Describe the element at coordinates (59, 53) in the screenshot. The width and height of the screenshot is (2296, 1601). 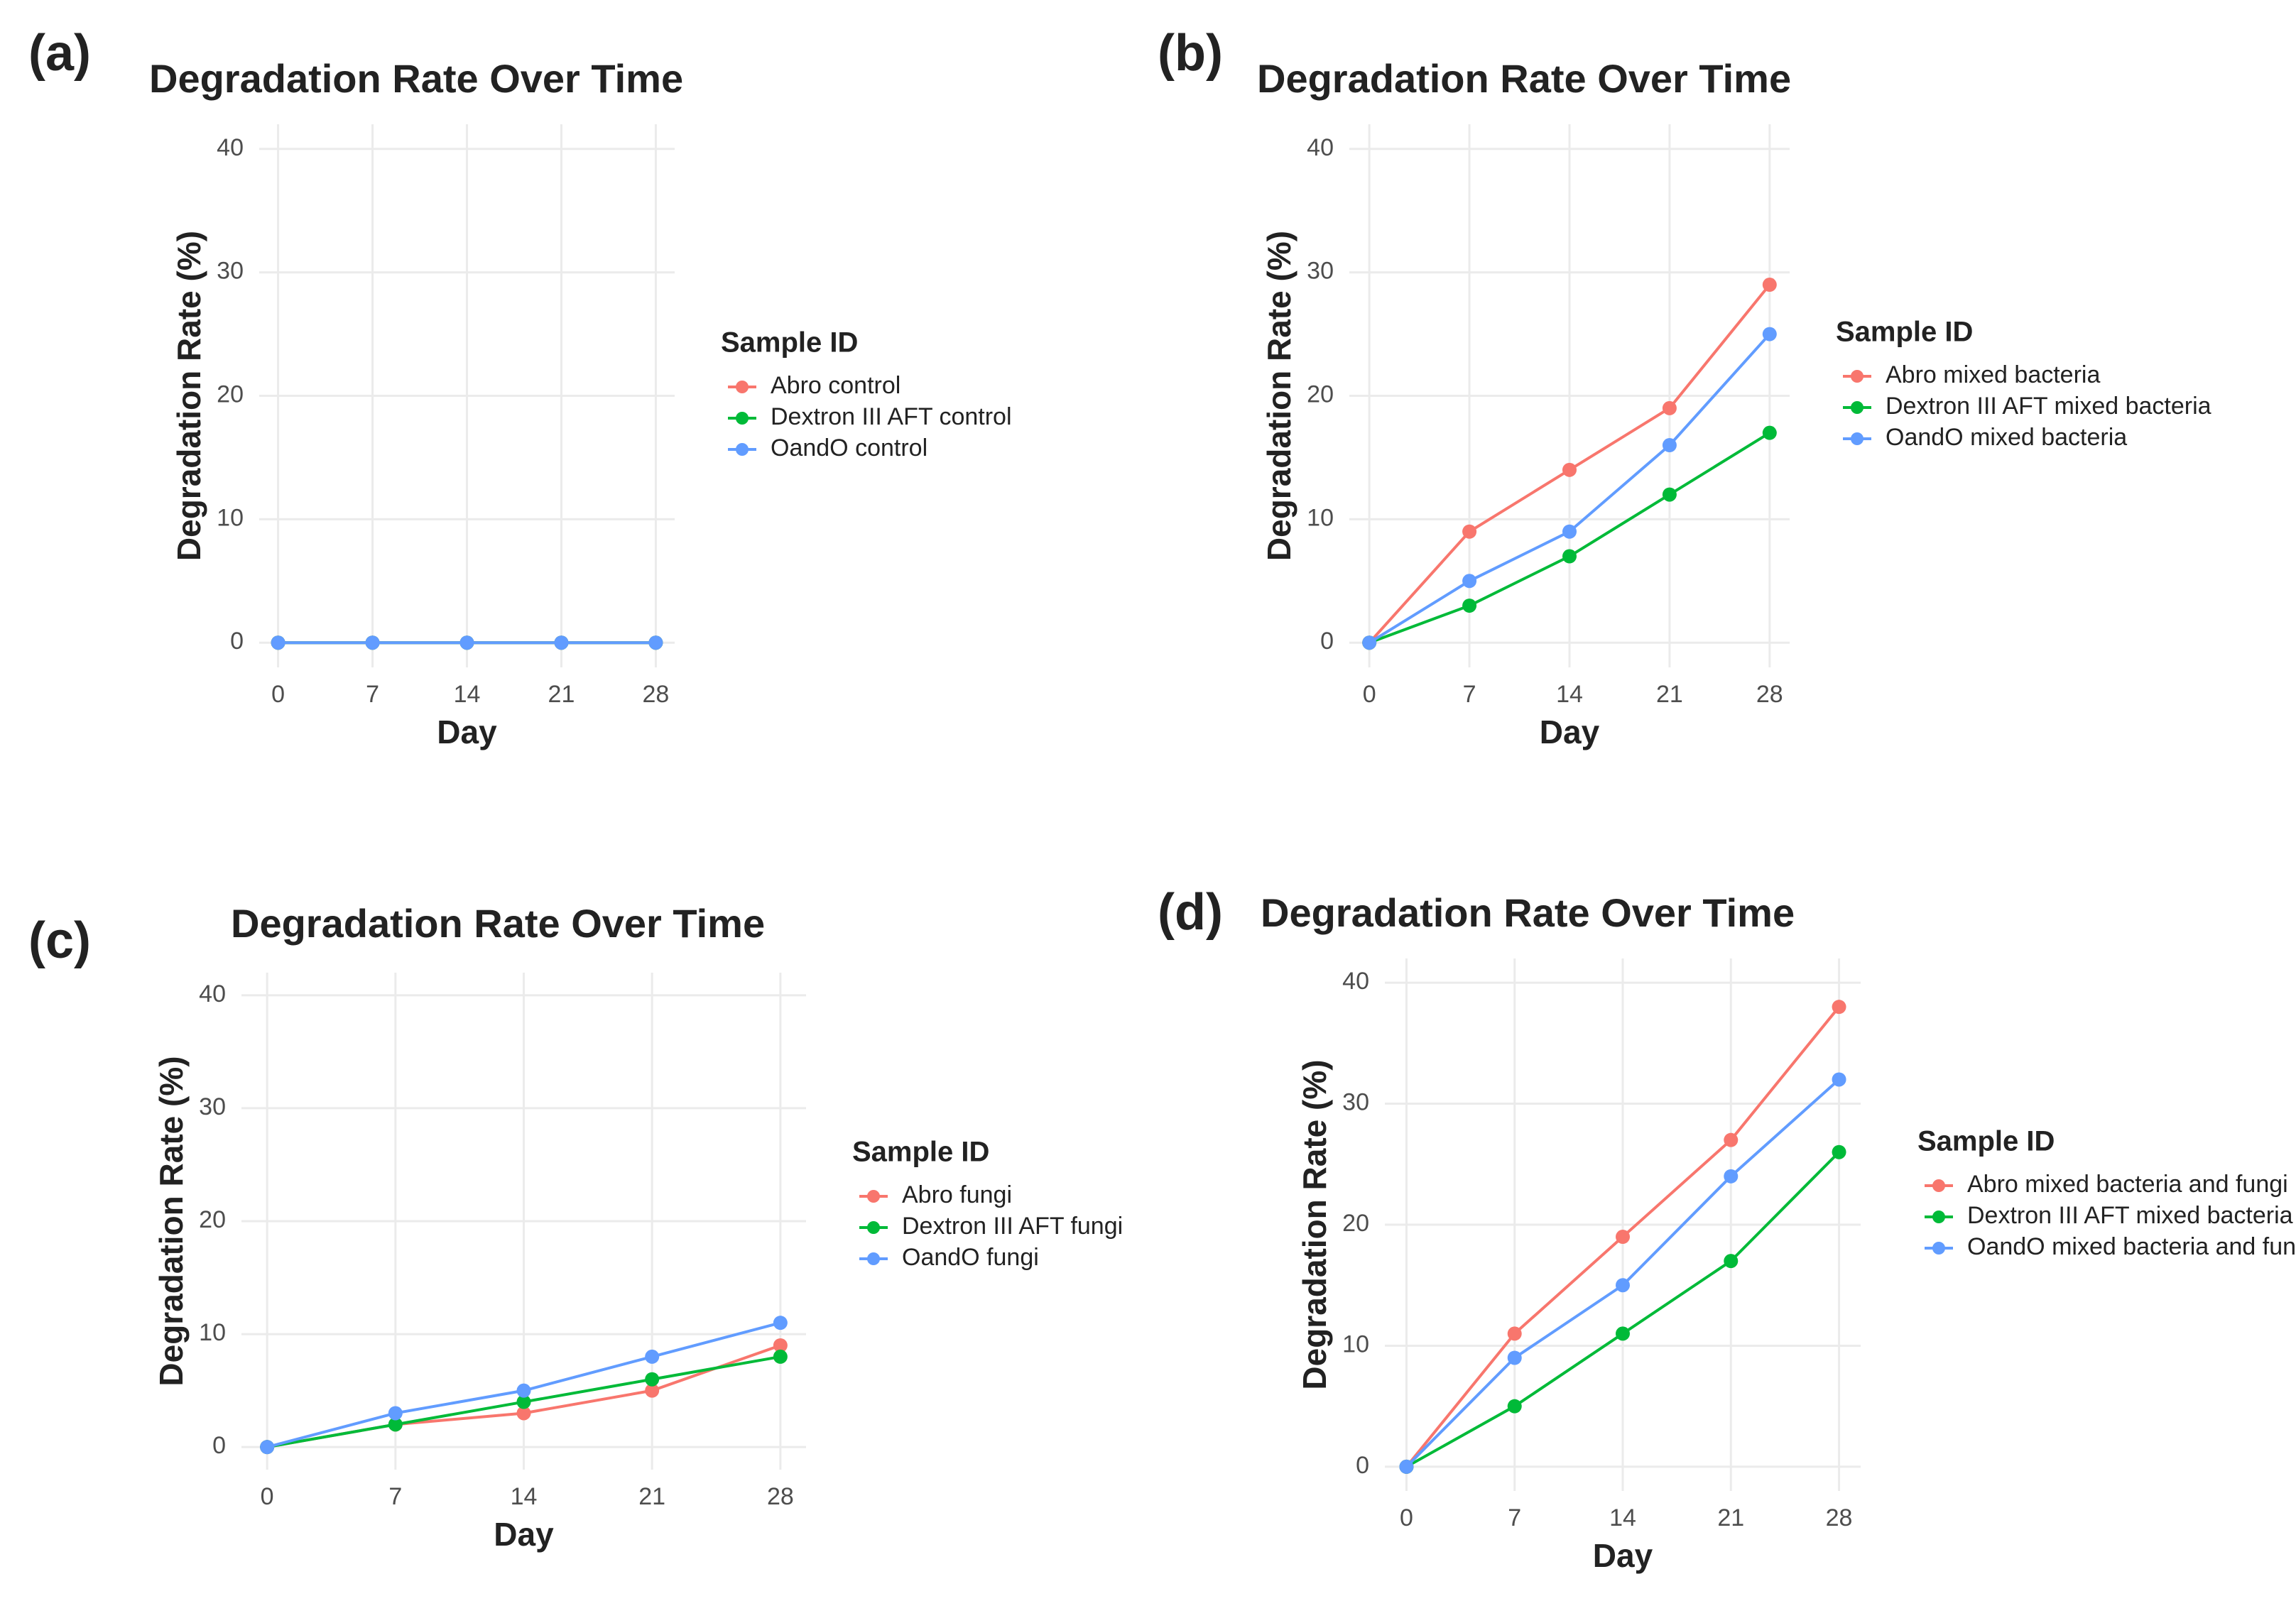
I see `panel-label: (a)` at that location.